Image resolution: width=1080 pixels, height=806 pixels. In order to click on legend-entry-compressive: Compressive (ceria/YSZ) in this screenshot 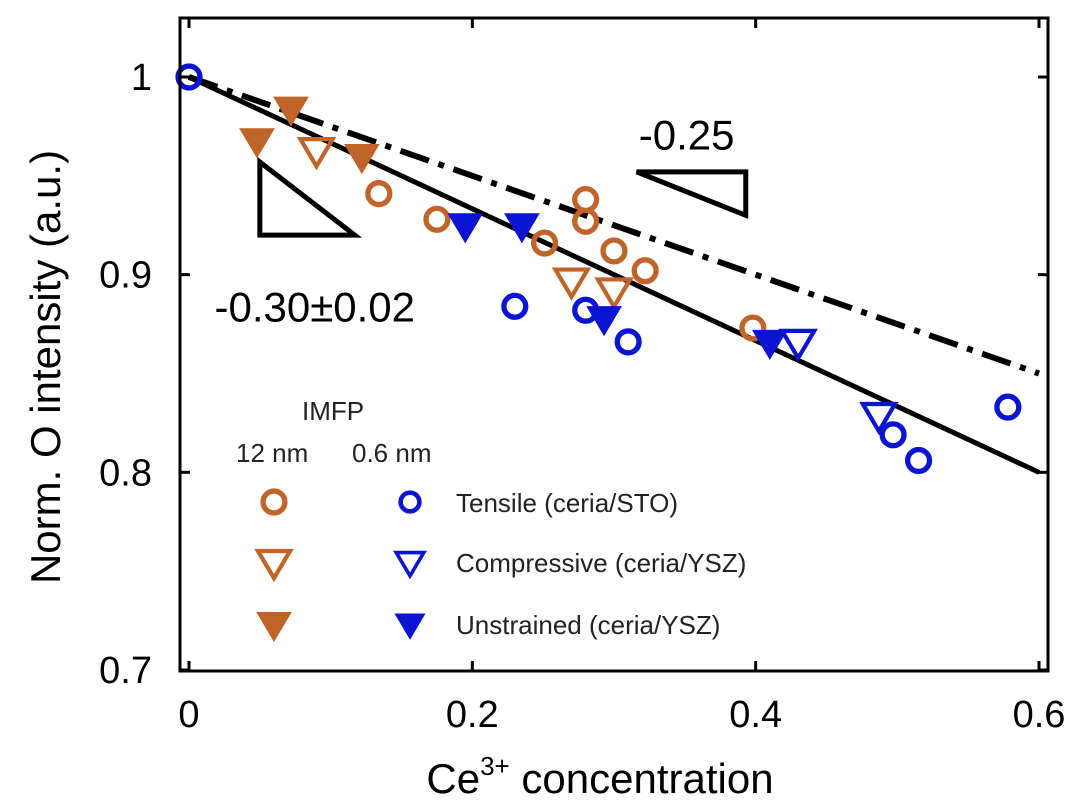, I will do `click(601, 563)`.